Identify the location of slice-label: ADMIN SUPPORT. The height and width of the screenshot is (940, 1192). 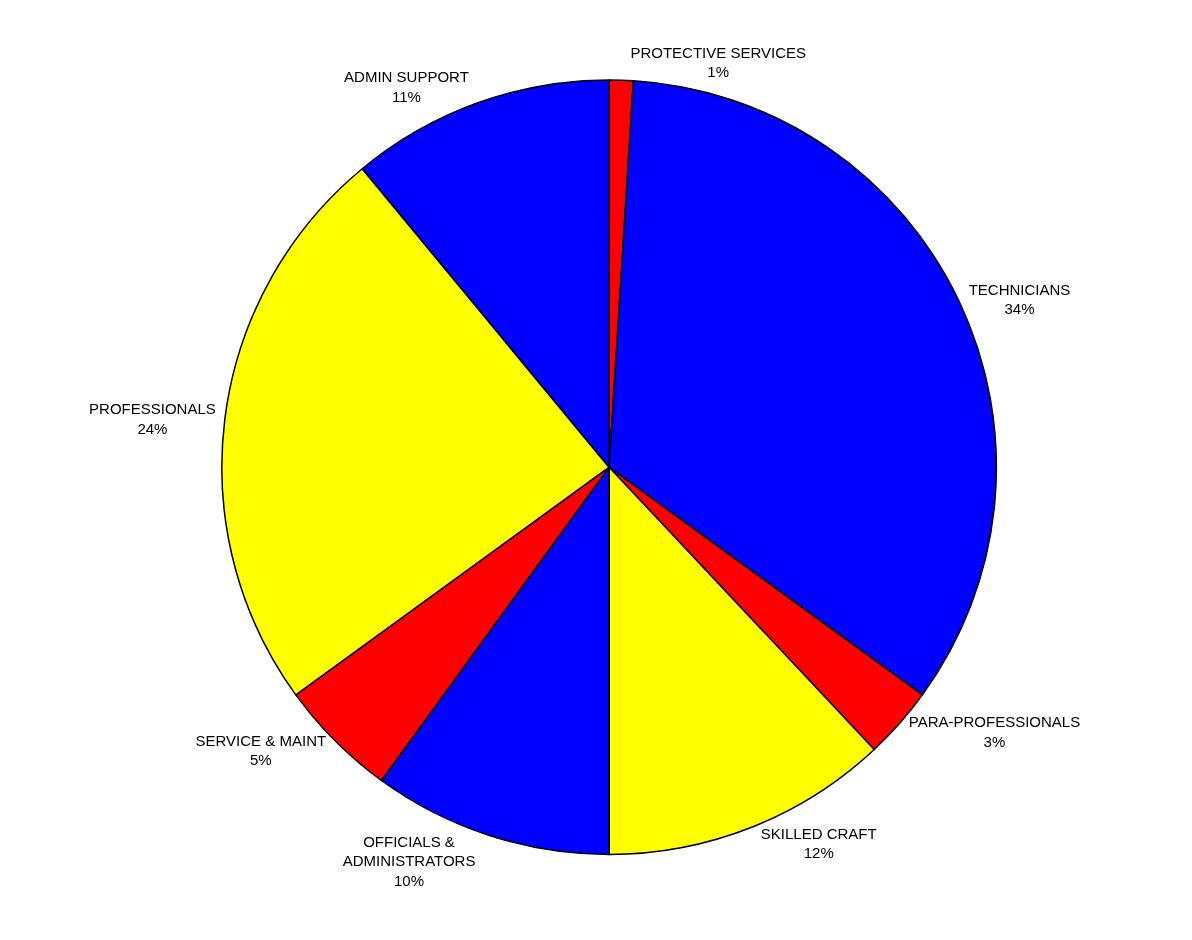
(406, 77).